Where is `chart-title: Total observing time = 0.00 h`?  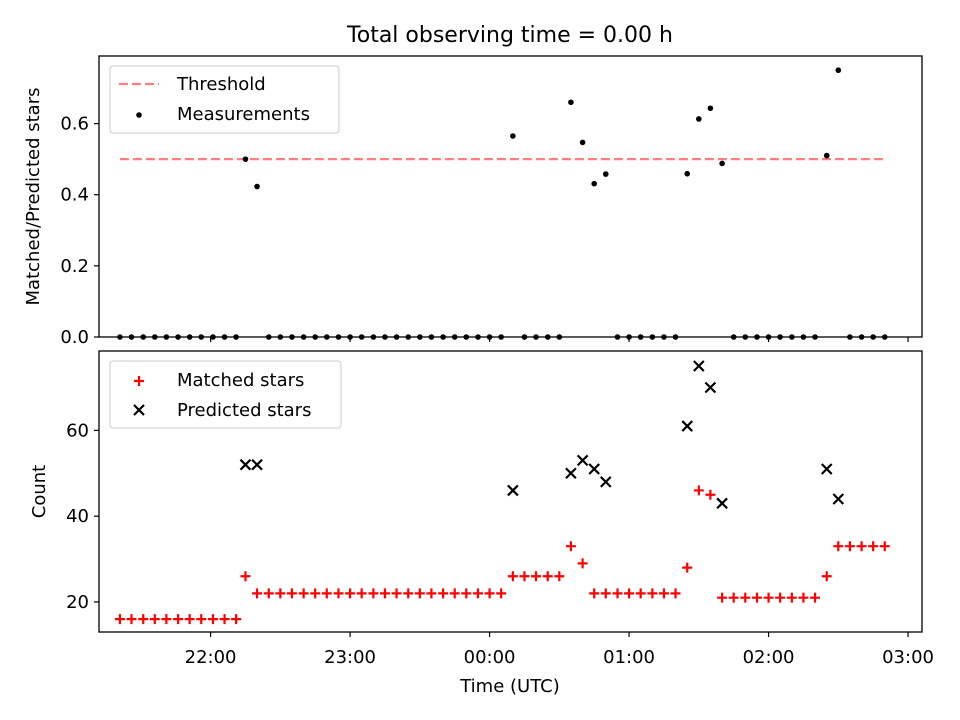
chart-title: Total observing time = 0.00 h is located at coordinates (509, 35).